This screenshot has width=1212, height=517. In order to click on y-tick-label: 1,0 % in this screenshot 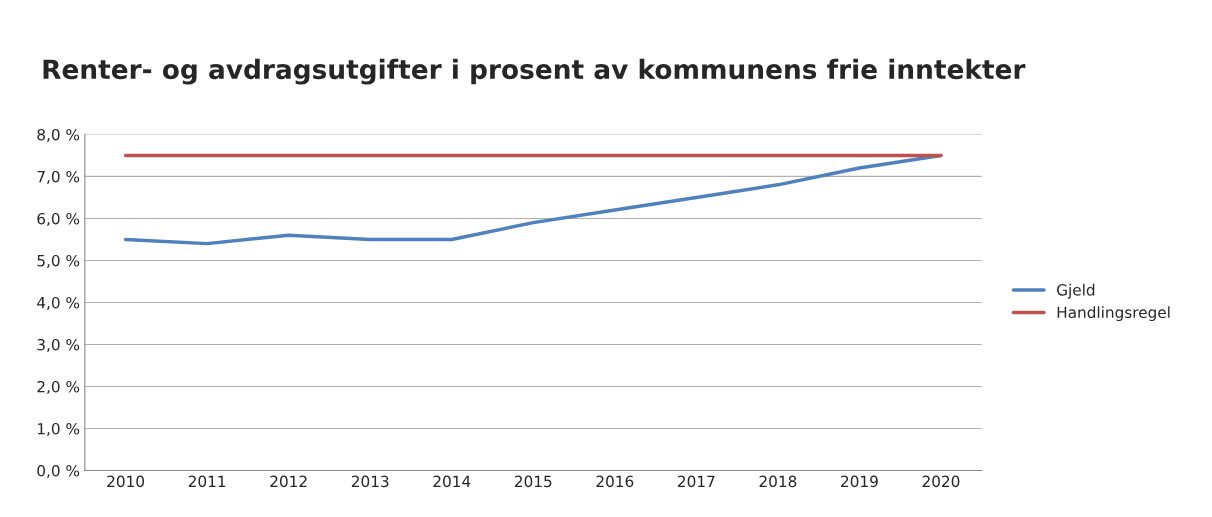, I will do `click(58, 429)`.